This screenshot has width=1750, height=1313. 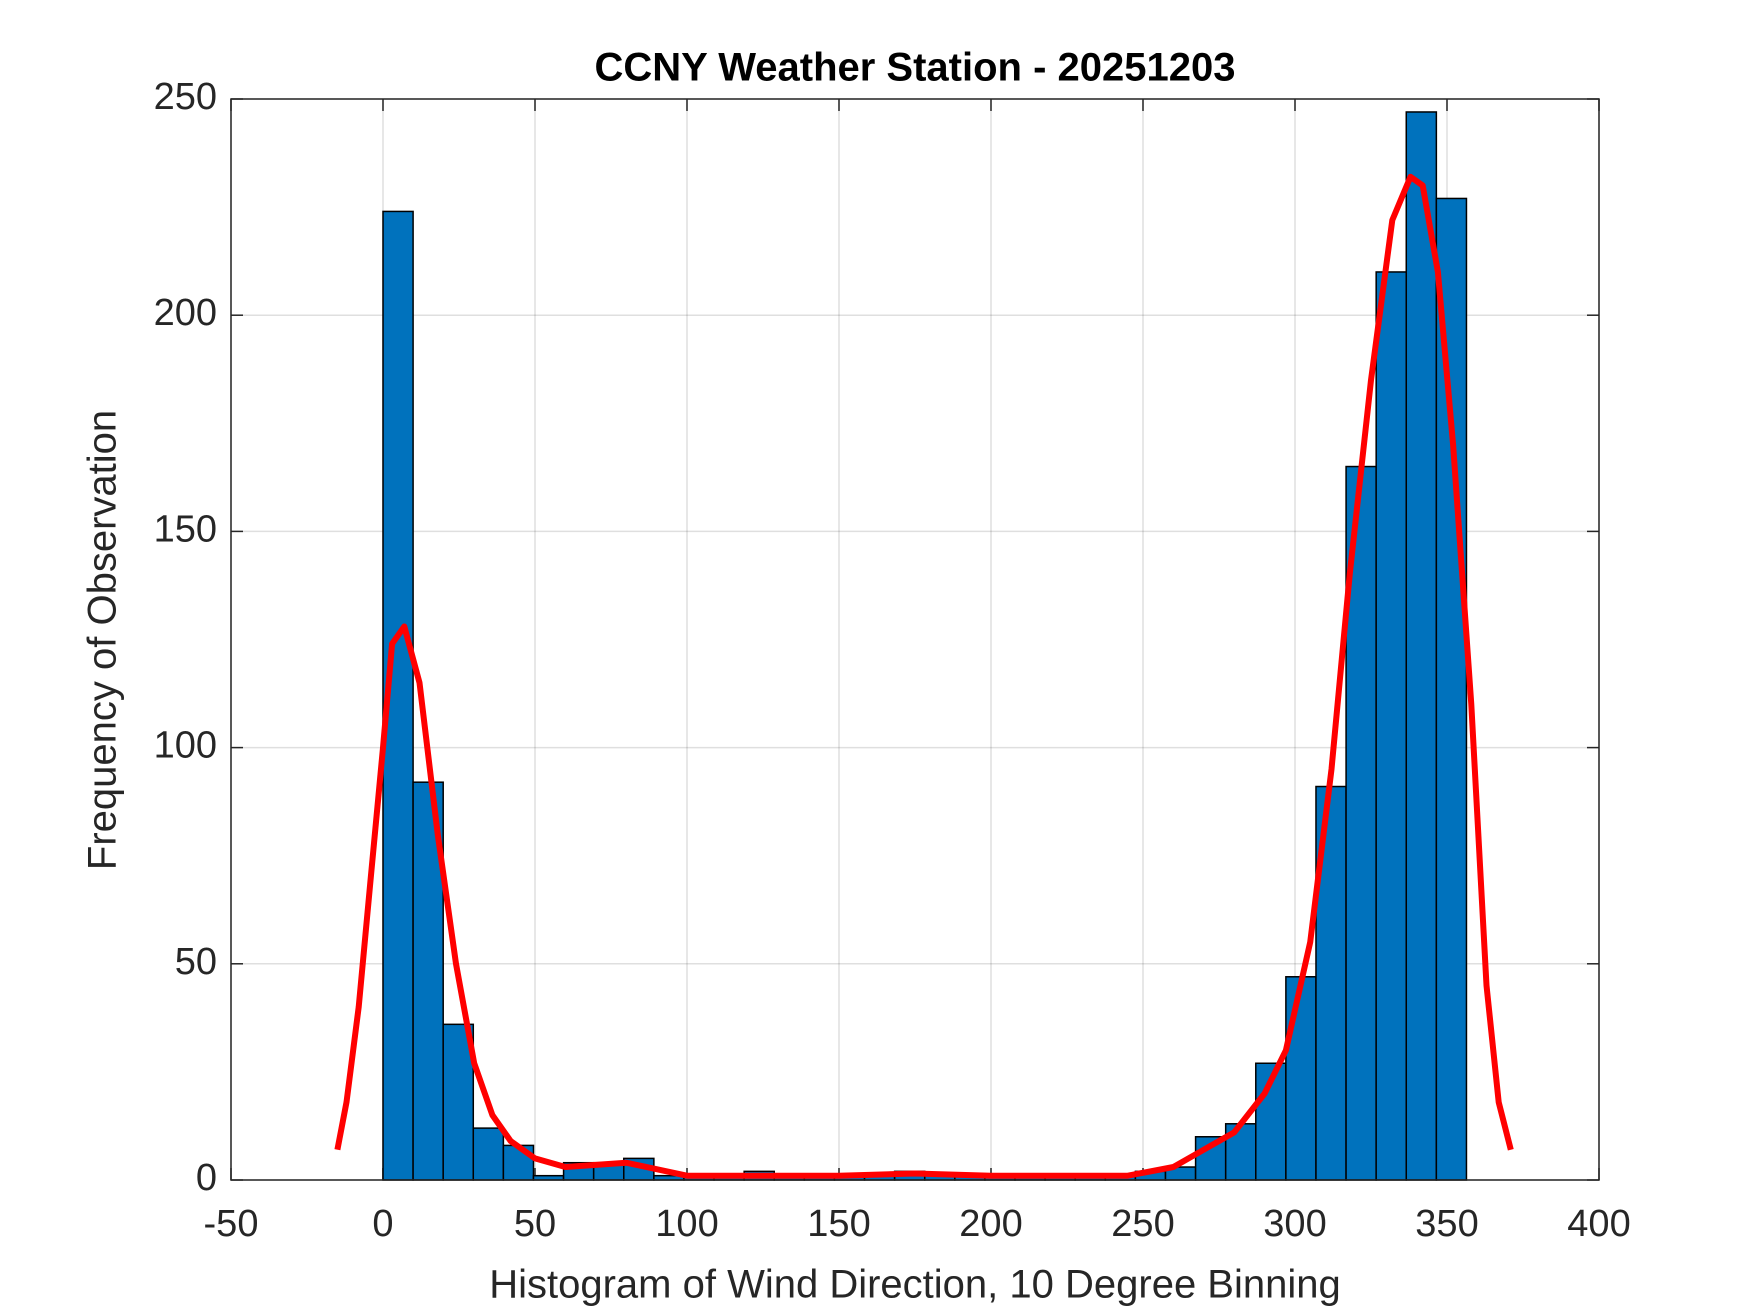 I want to click on y-tick-label: 200, so click(x=185, y=313).